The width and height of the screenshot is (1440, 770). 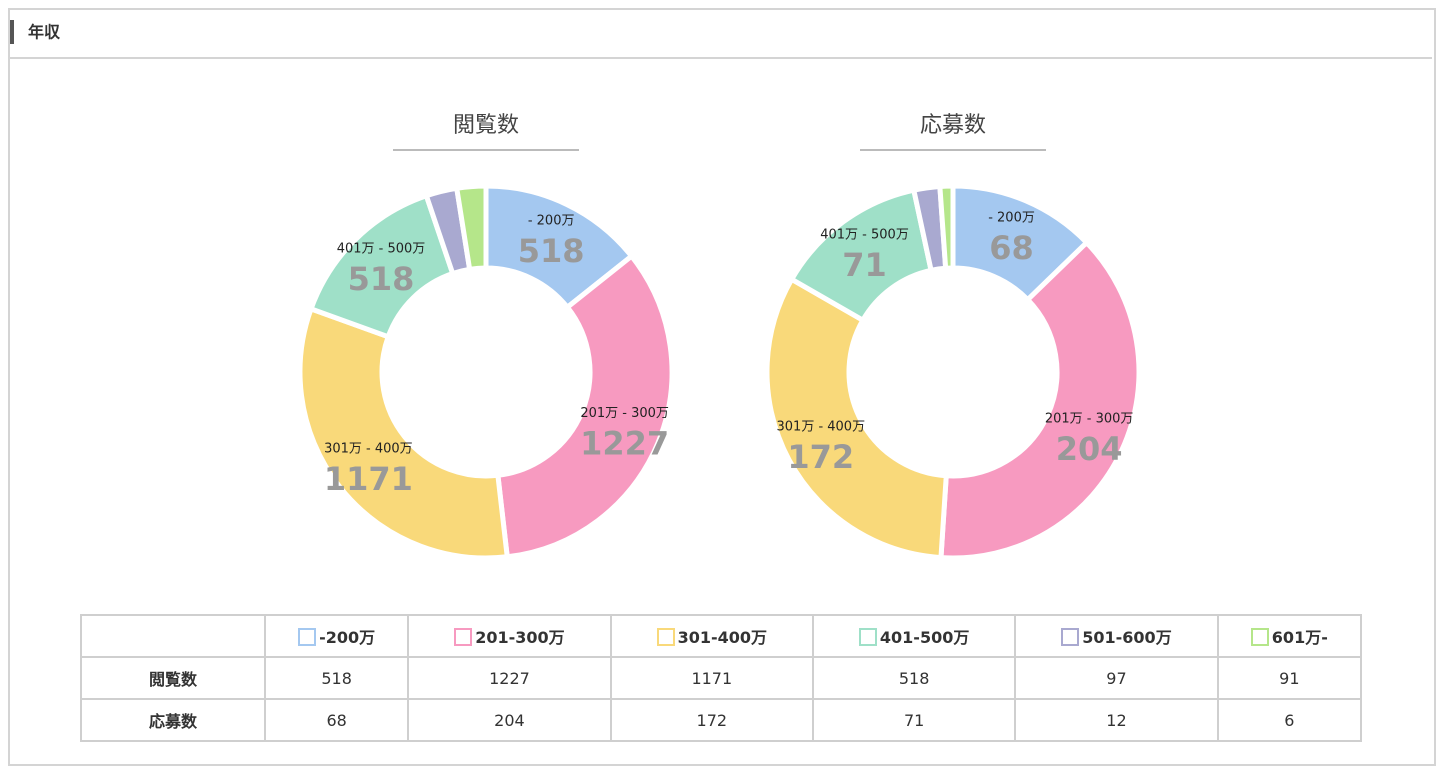 I want to click on column-label: 501-600万, so click(x=1127, y=637).